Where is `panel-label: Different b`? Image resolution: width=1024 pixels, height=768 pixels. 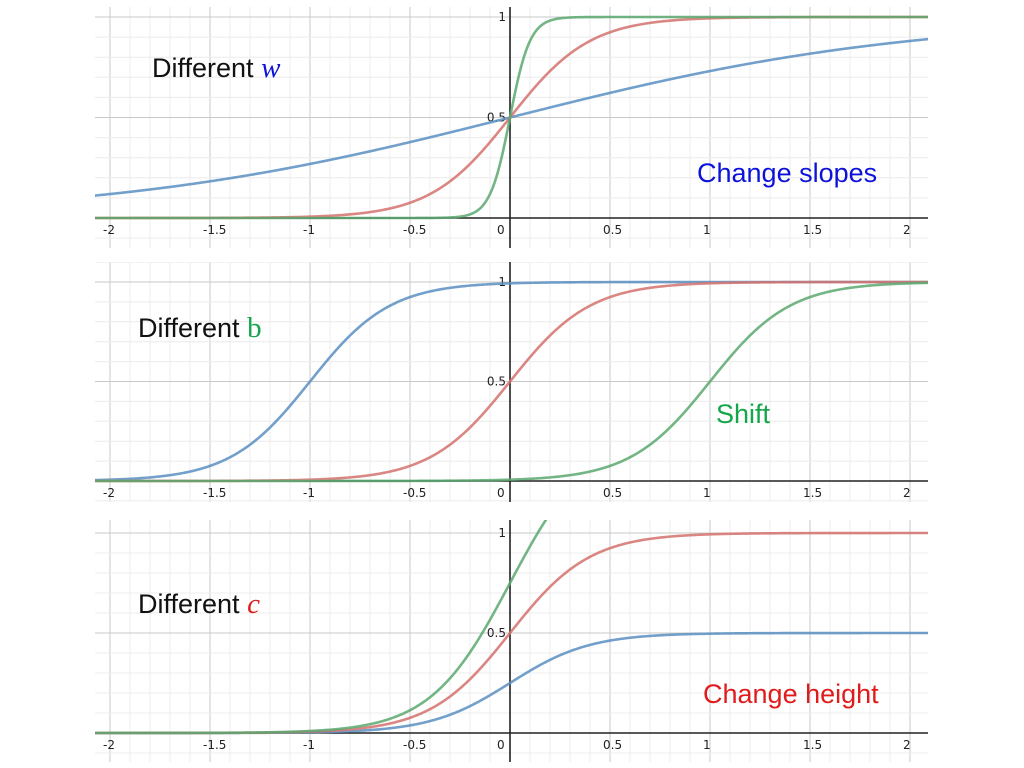
panel-label: Different b is located at coordinates (200, 328).